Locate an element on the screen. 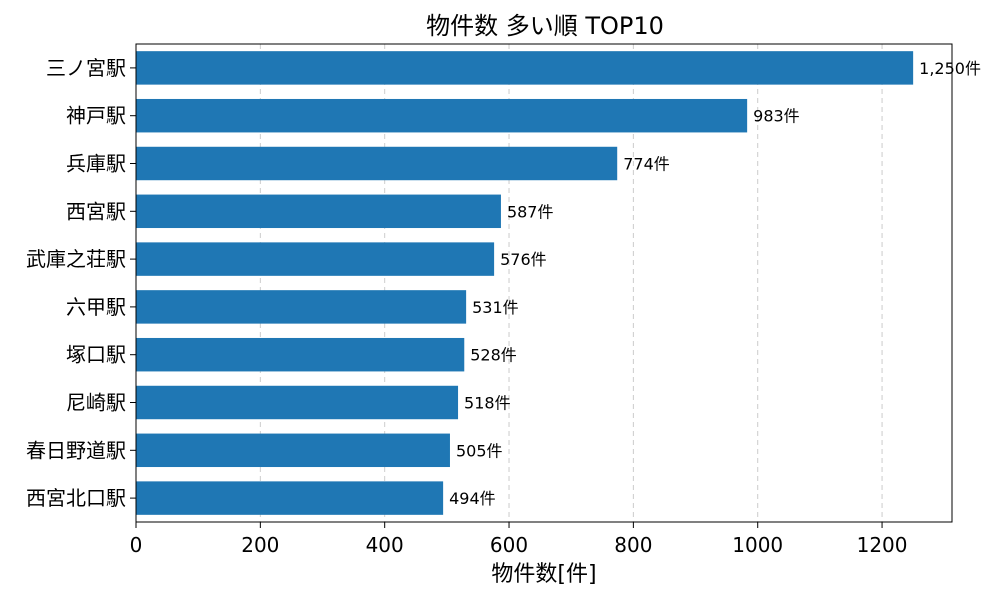 This screenshot has width=1000, height=600. y-tick-label: 塚口駅 is located at coordinates (96, 355).